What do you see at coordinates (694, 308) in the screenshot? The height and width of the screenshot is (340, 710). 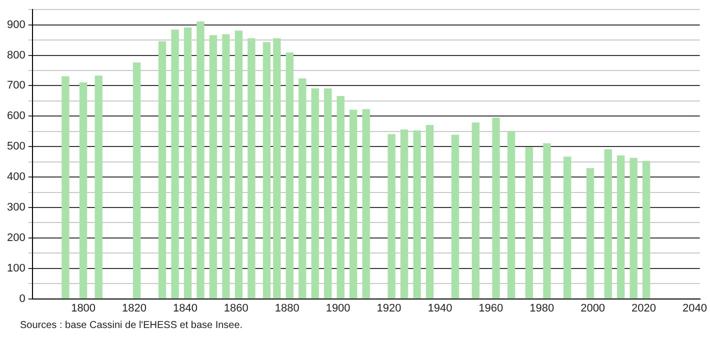 I see `x-tick-label: 2040` at bounding box center [694, 308].